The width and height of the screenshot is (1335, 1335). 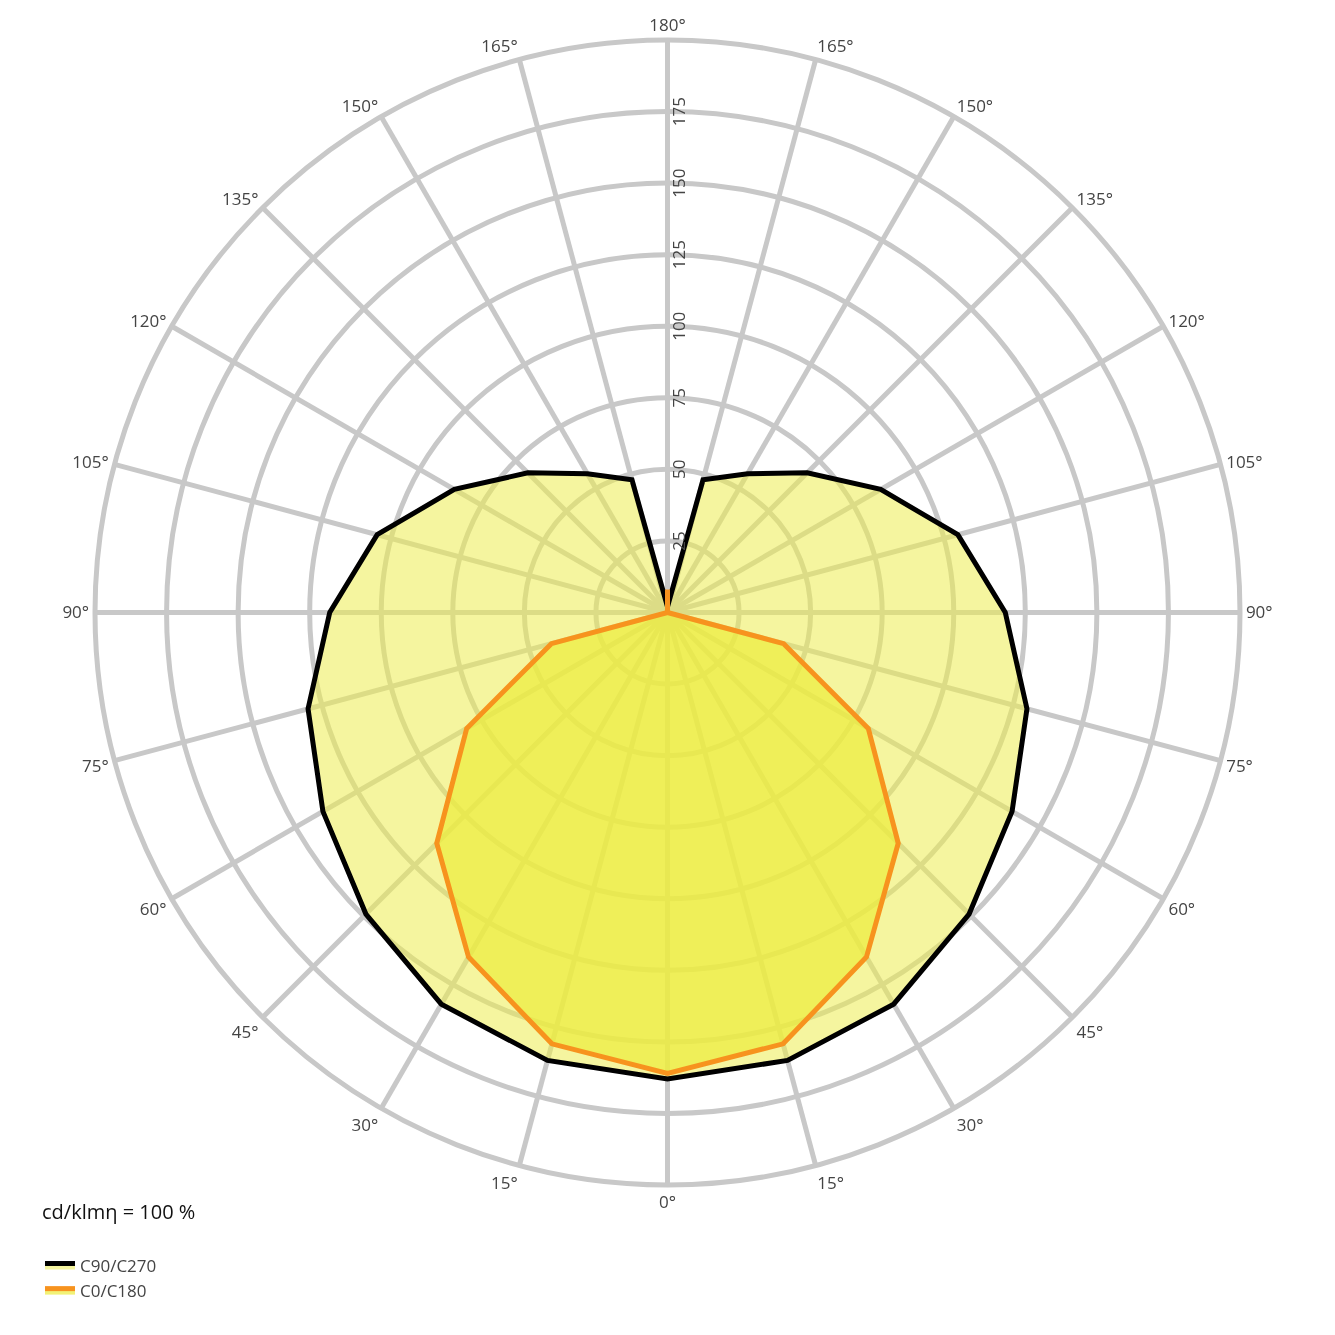 I want to click on y-tick-label: 100, so click(x=678, y=326).